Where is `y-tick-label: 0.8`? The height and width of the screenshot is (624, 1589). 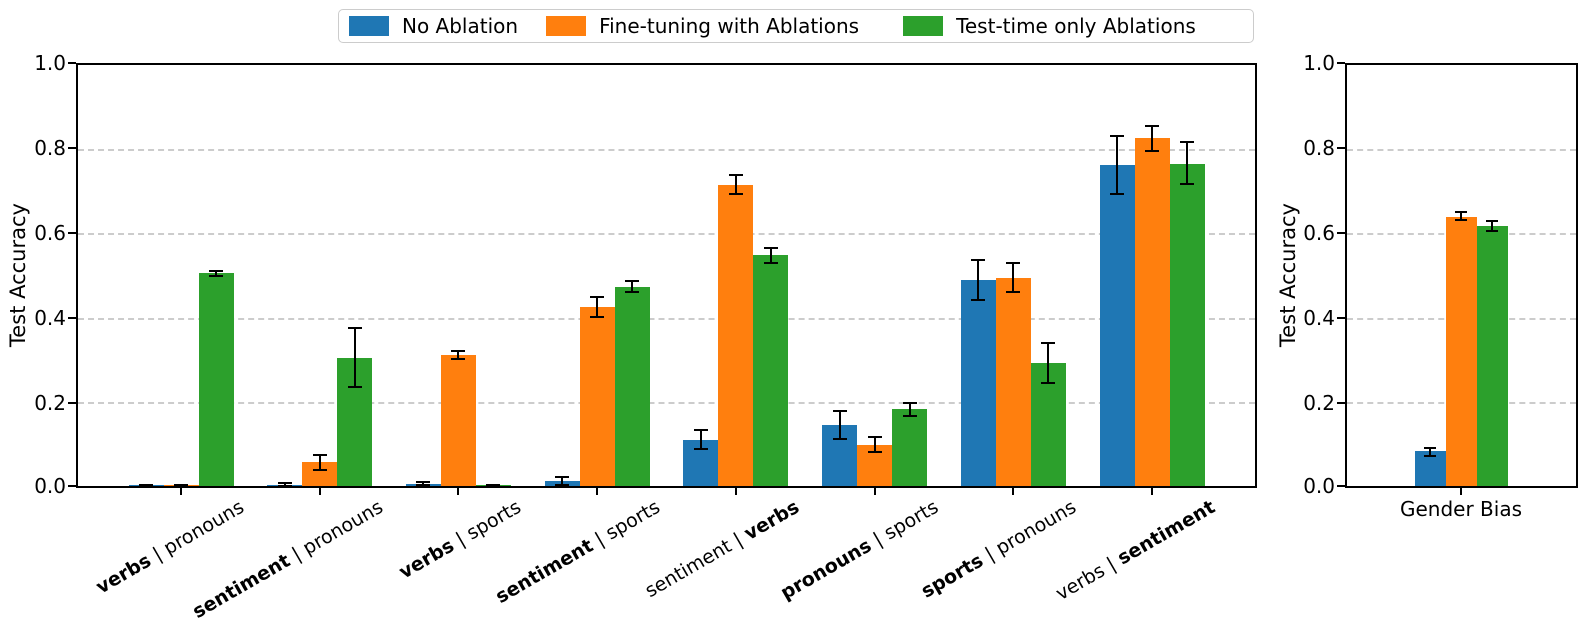 y-tick-label: 0.8 is located at coordinates (50, 148).